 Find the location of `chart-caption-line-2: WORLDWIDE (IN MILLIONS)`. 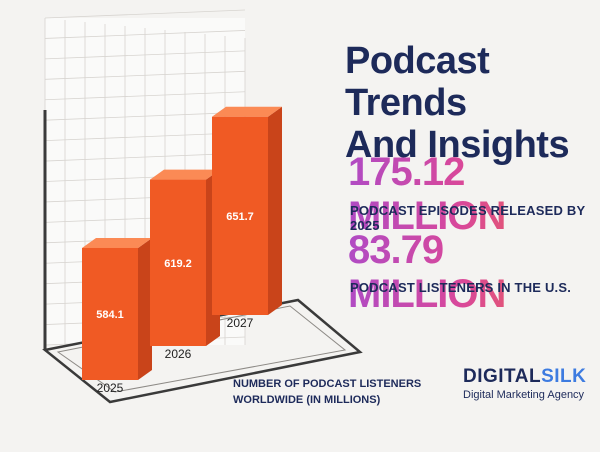

chart-caption-line-2: WORLDWIDE (IN MILLIONS) is located at coordinates (307, 400).